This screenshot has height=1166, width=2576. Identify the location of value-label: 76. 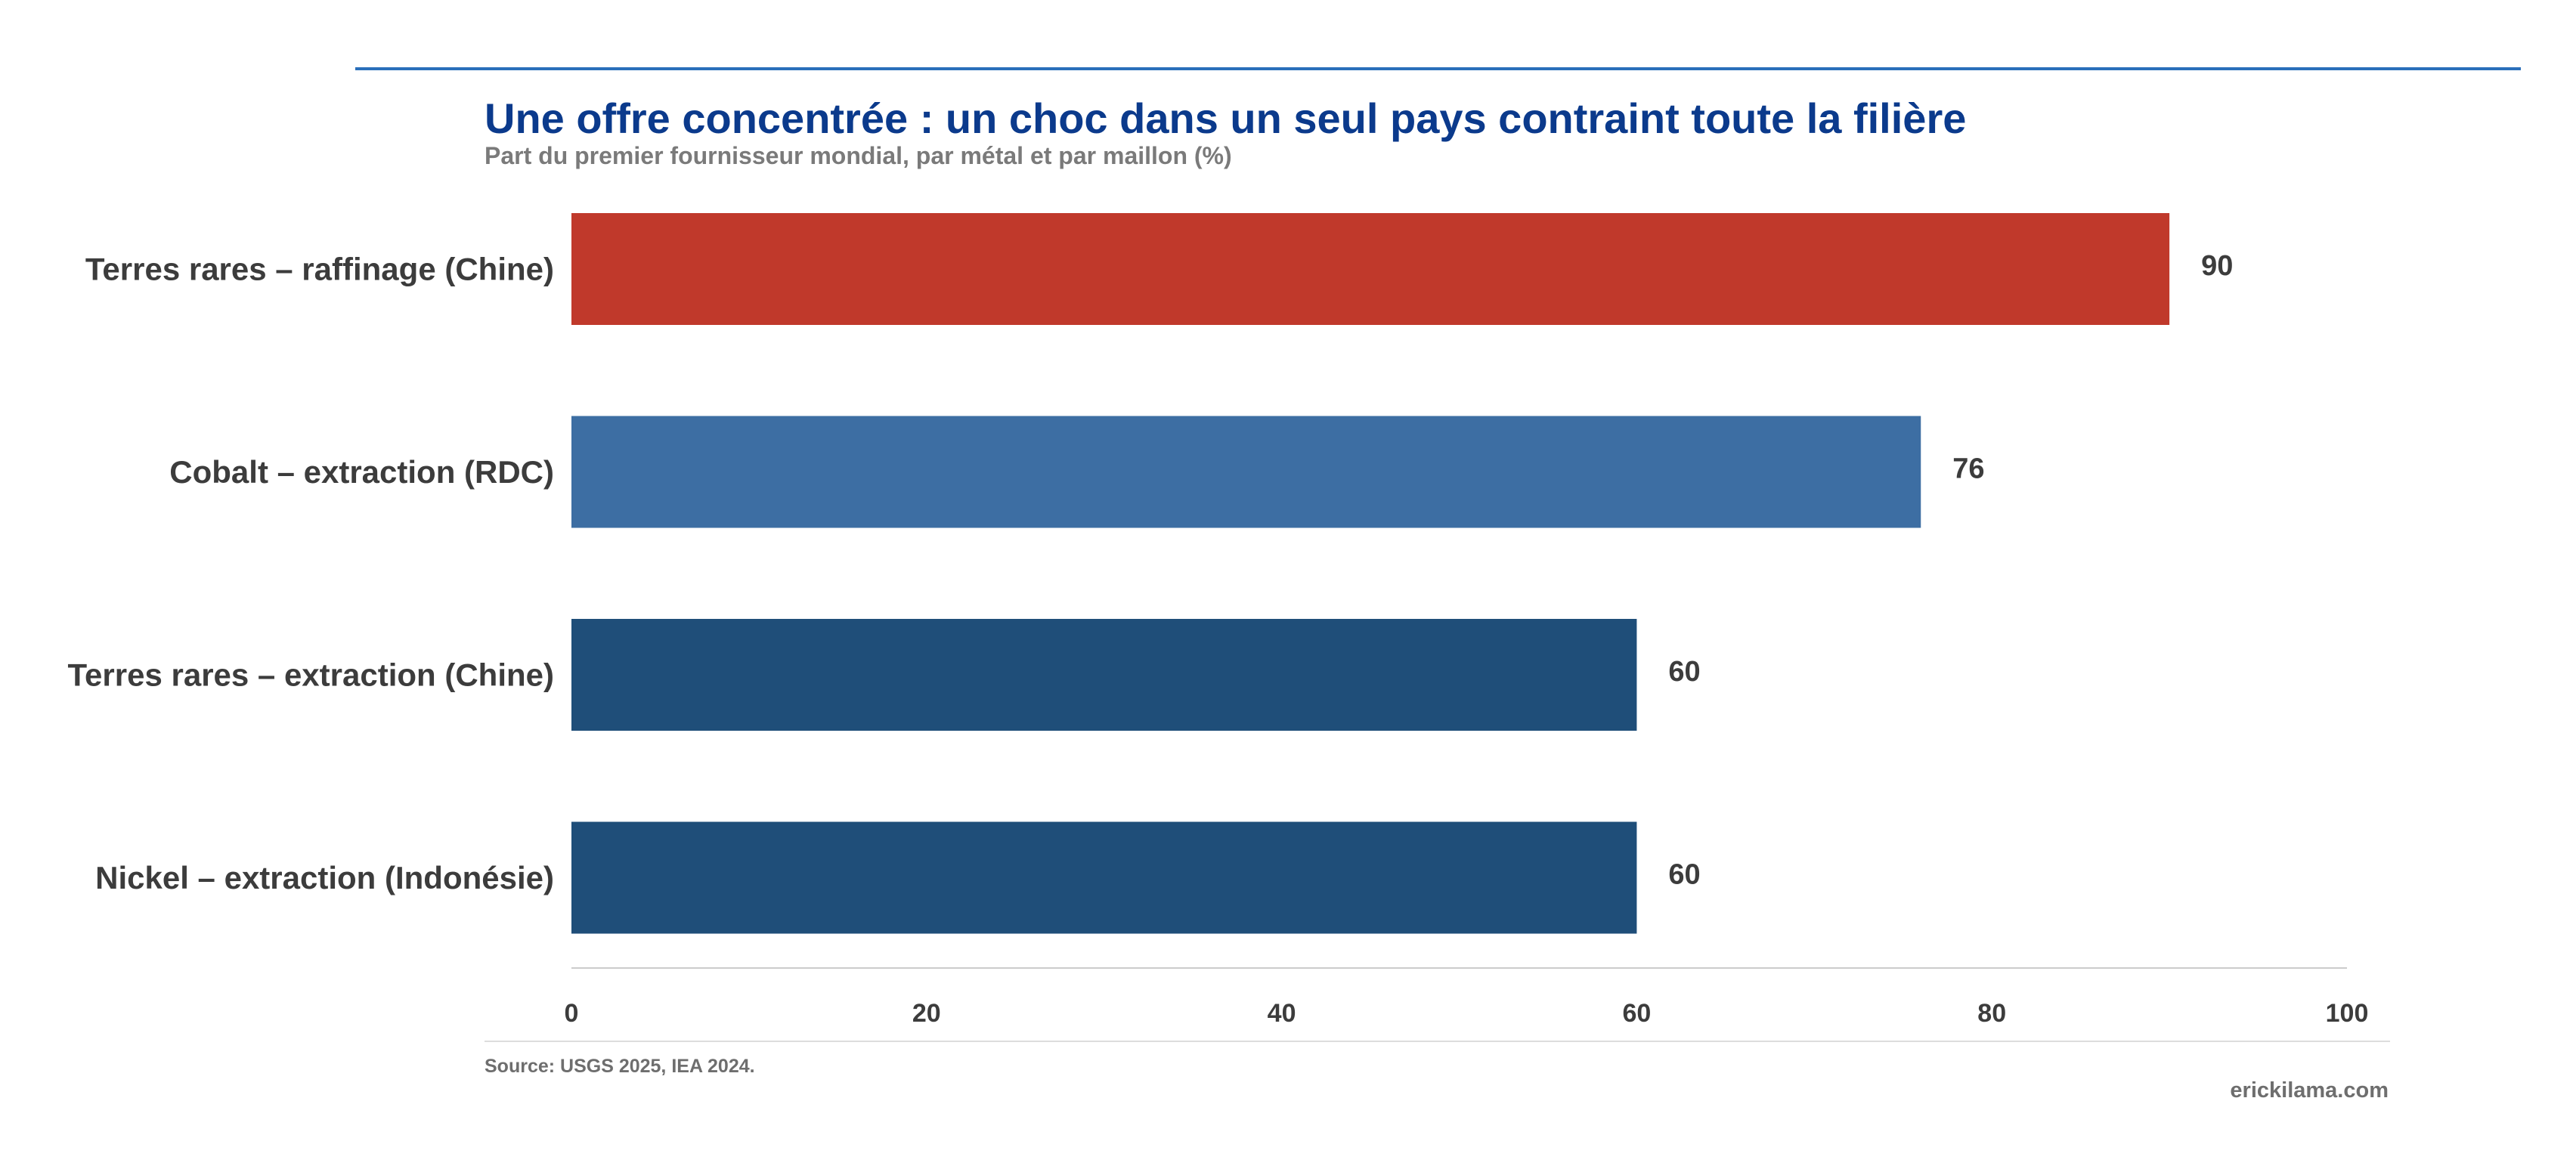
(1968, 469).